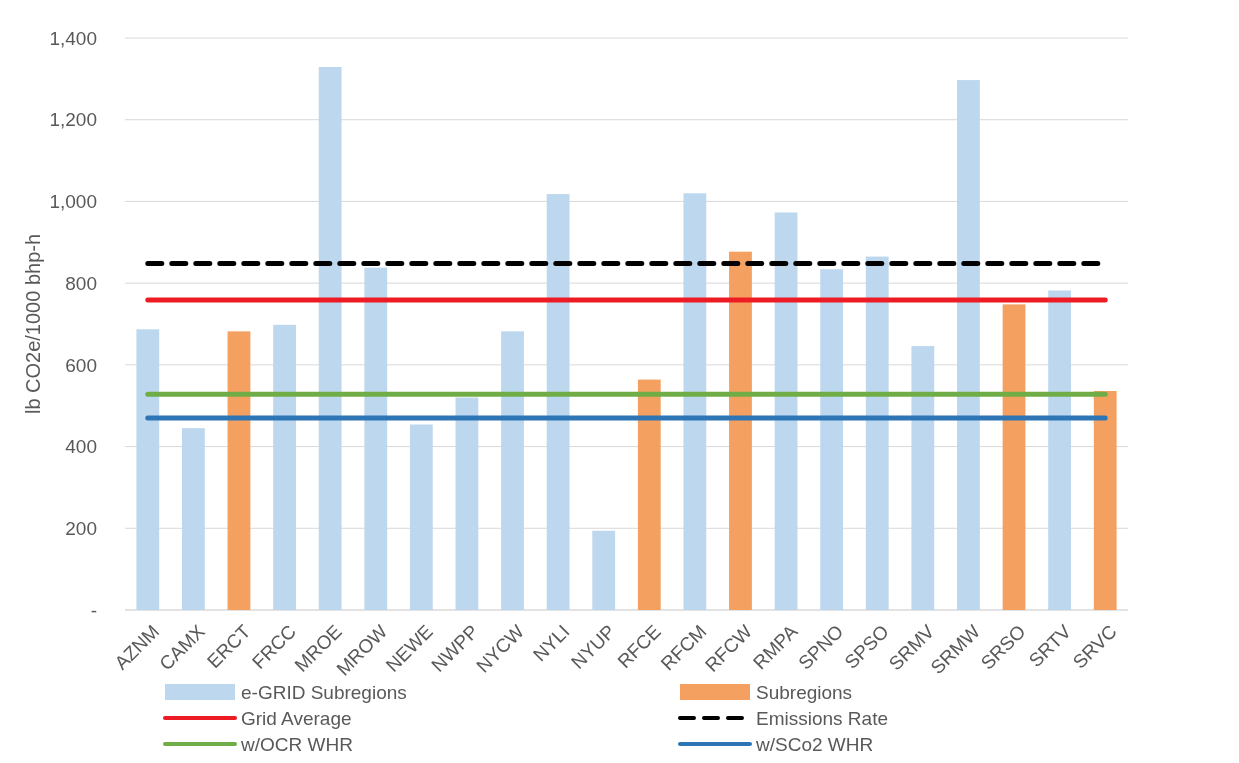  I want to click on y-tick-label: 600, so click(81, 365).